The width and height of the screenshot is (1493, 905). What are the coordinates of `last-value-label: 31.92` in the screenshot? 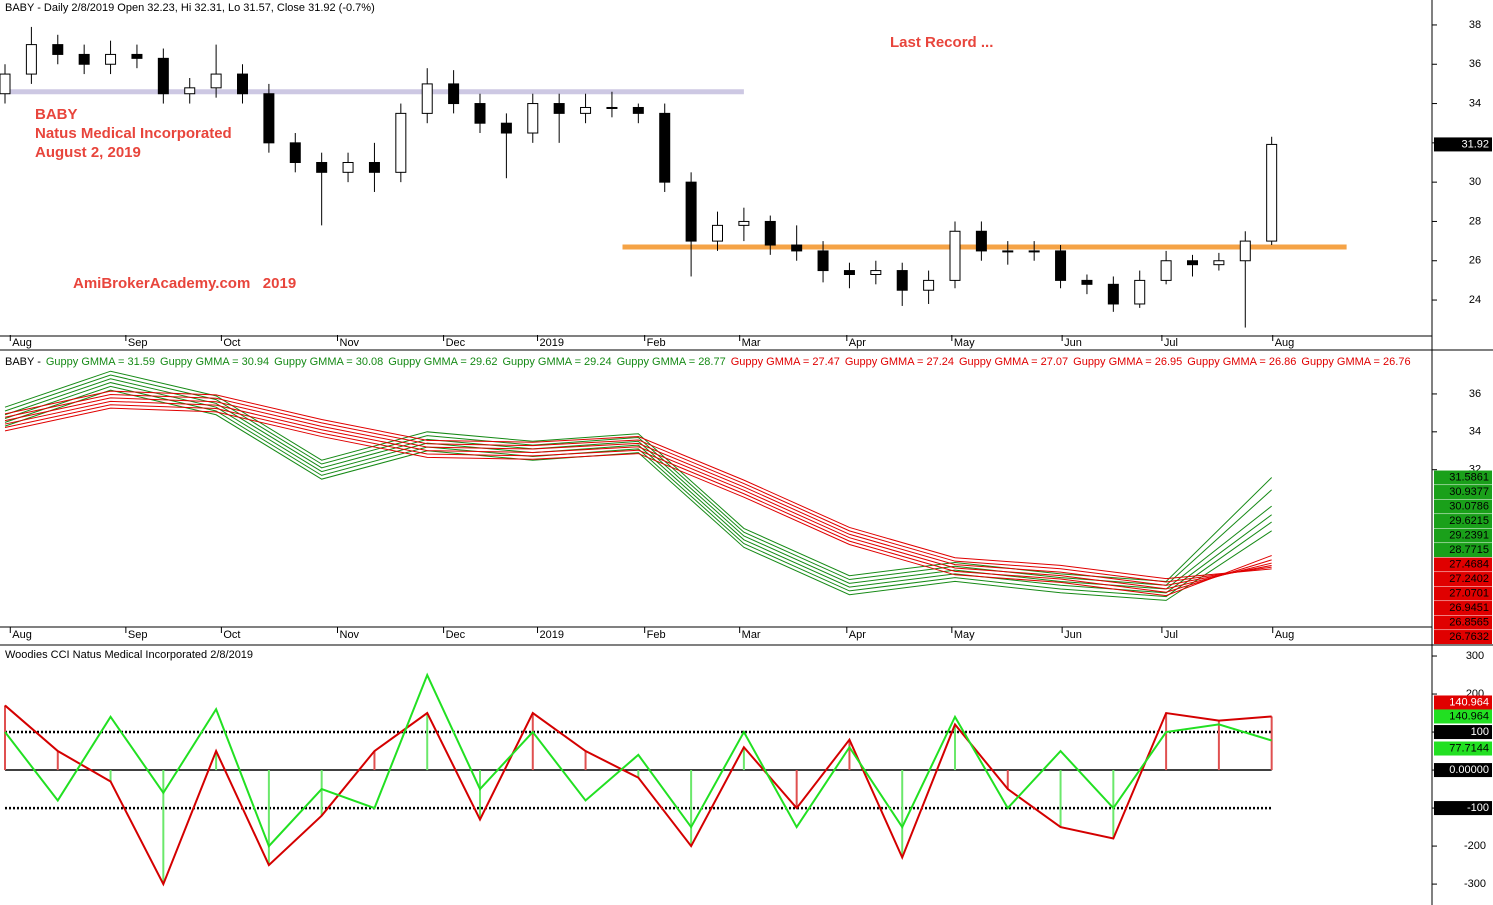 It's located at (1475, 144).